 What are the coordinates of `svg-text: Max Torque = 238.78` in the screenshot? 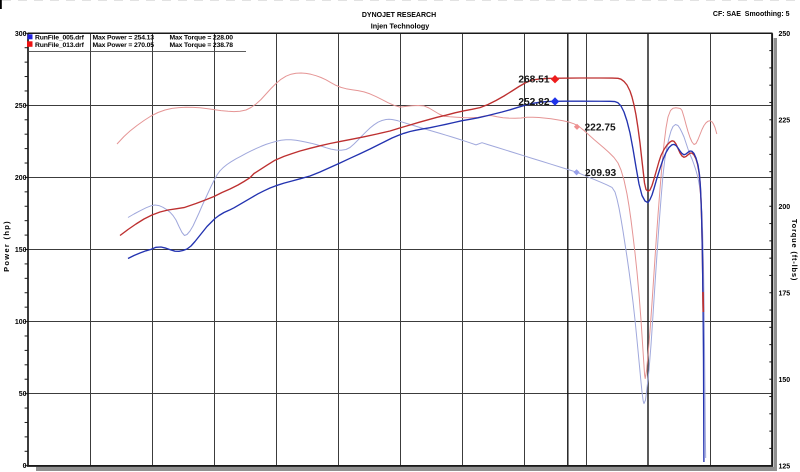 It's located at (202, 45).